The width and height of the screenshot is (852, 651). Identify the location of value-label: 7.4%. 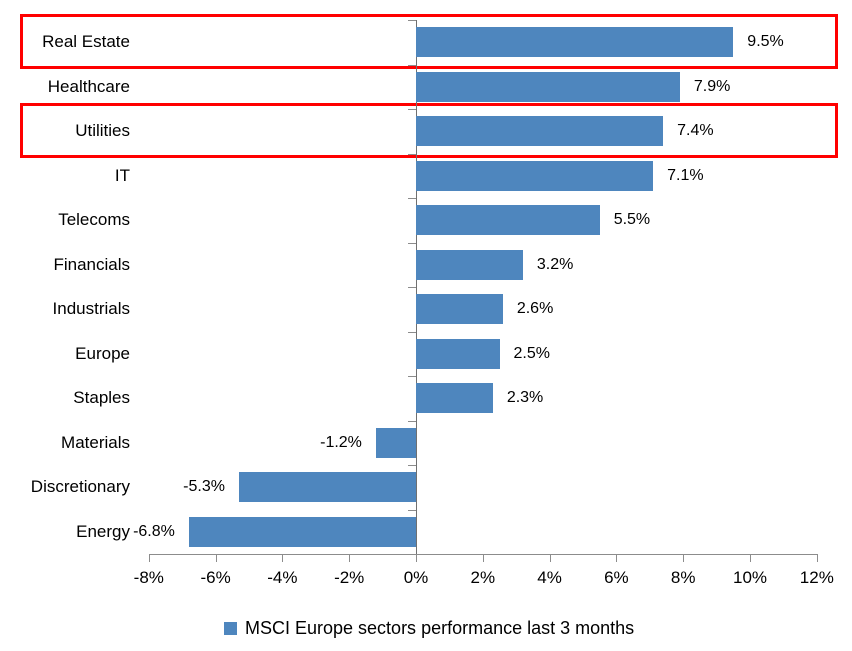
(695, 130).